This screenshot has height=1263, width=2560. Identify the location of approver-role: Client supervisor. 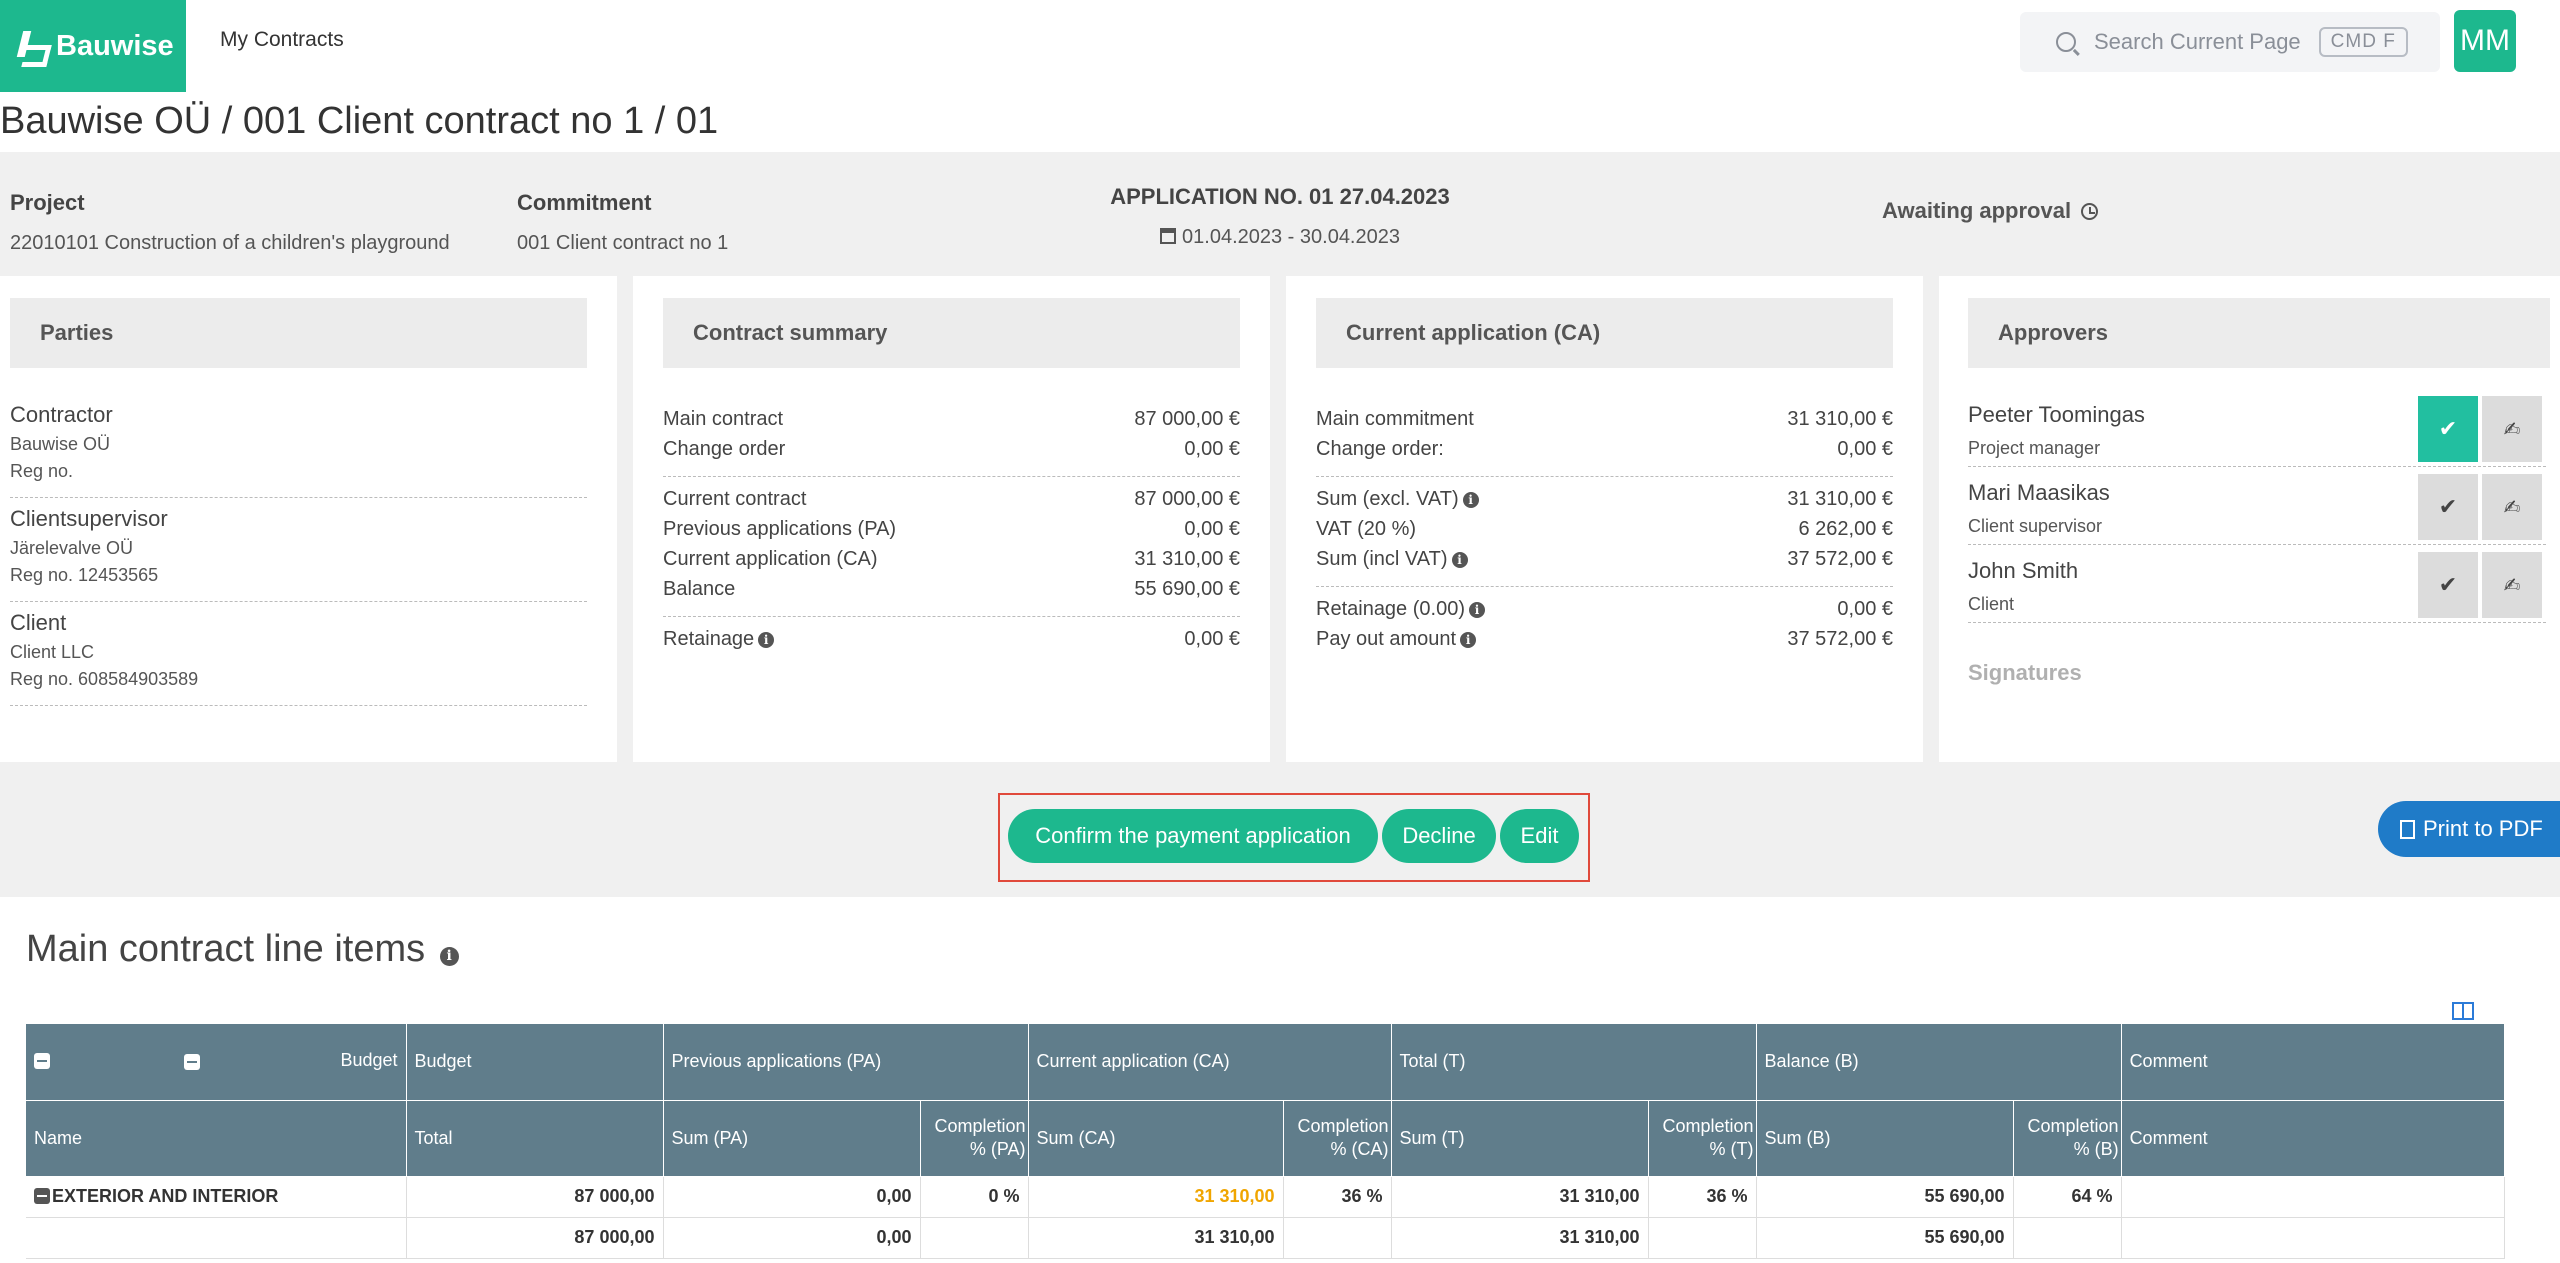
(2035, 526).